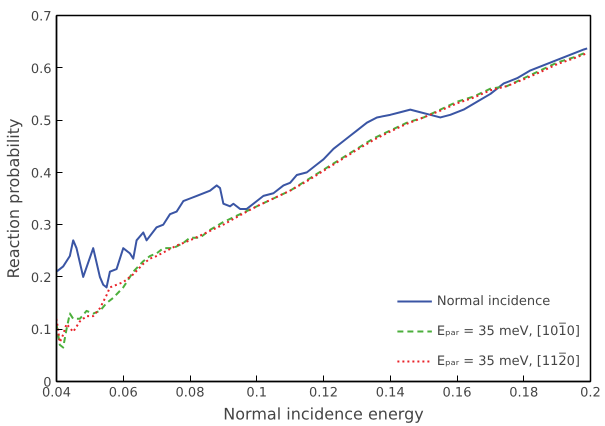 The image size is (605, 426). I want to click on legend-label: Eₚₐᵣ = 35 meV, [112̅0], so click(508, 361).